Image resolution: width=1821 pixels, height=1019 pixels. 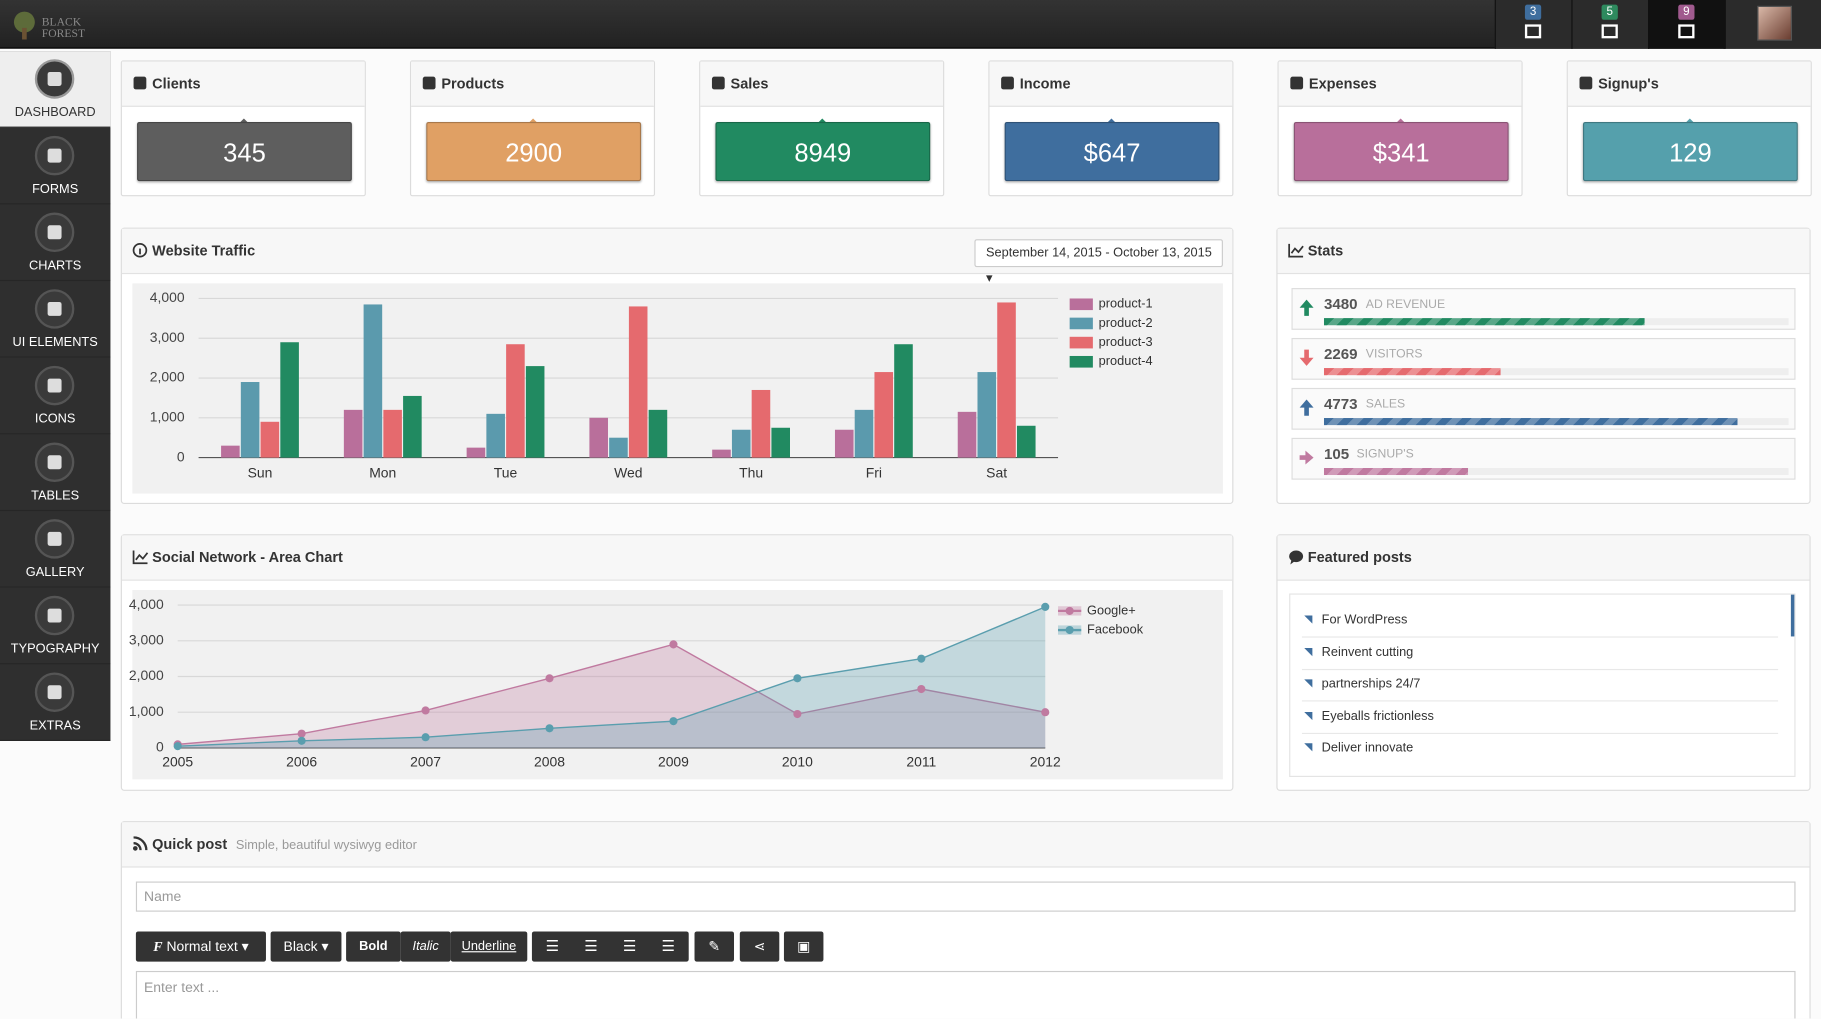 I want to click on x-tick-label: Sun, so click(x=260, y=473).